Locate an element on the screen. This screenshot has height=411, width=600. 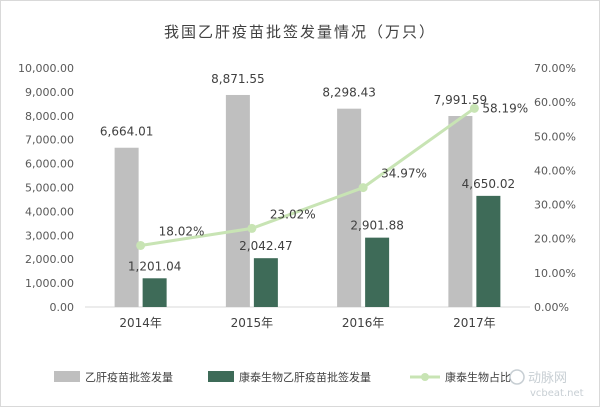
x-tick-label: 2015年 is located at coordinates (252, 323).